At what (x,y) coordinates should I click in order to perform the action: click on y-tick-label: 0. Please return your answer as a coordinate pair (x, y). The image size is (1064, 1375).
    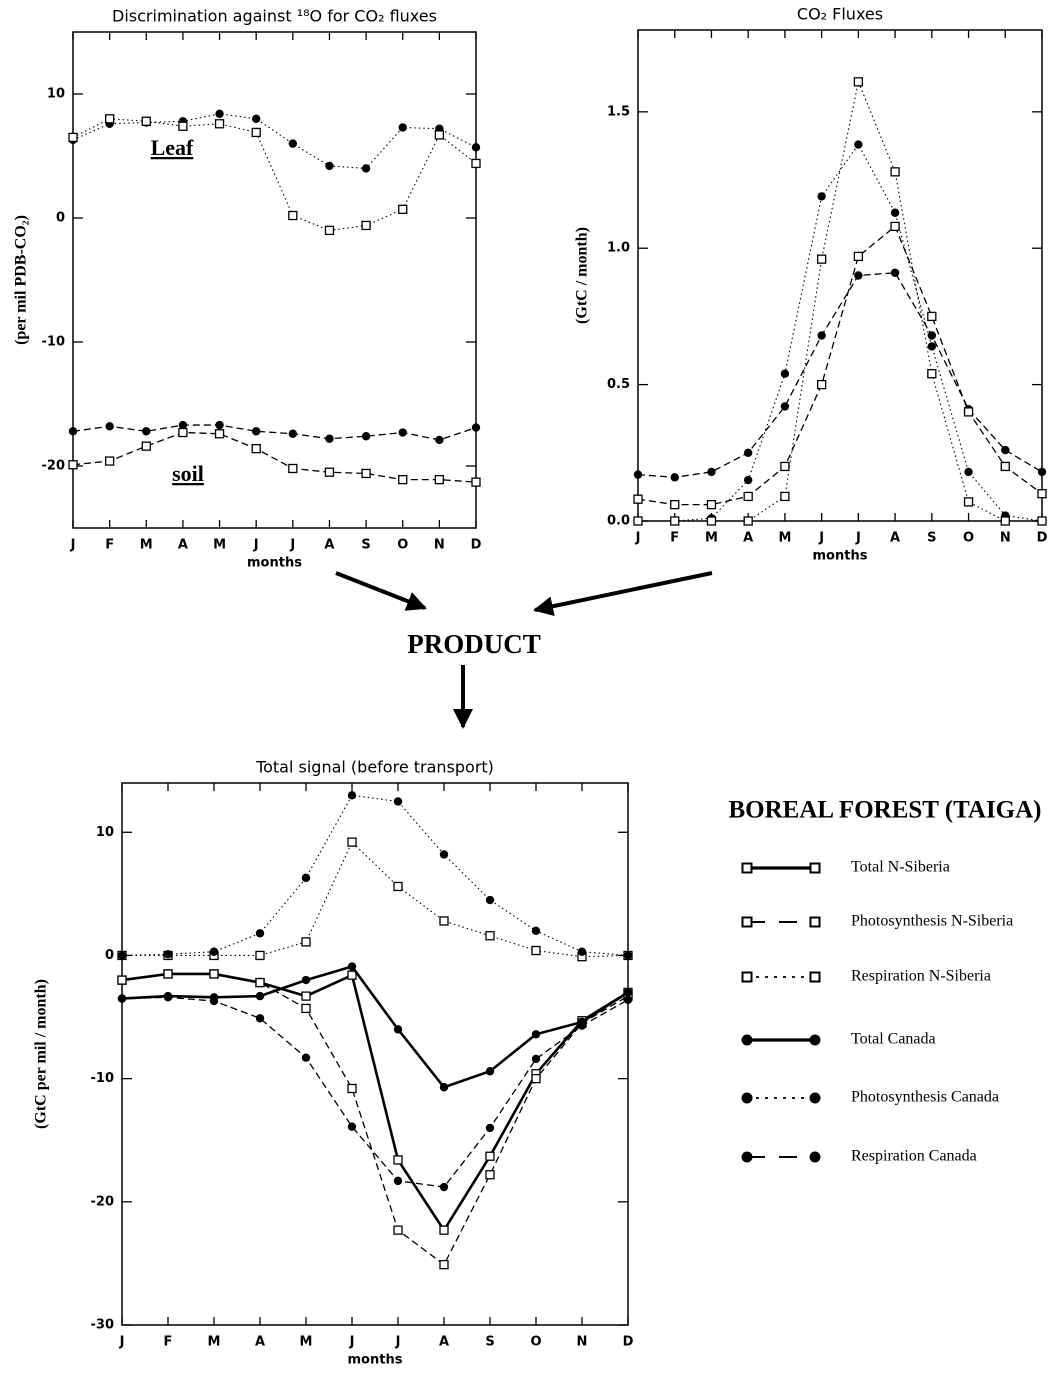
    Looking at the image, I should click on (60, 218).